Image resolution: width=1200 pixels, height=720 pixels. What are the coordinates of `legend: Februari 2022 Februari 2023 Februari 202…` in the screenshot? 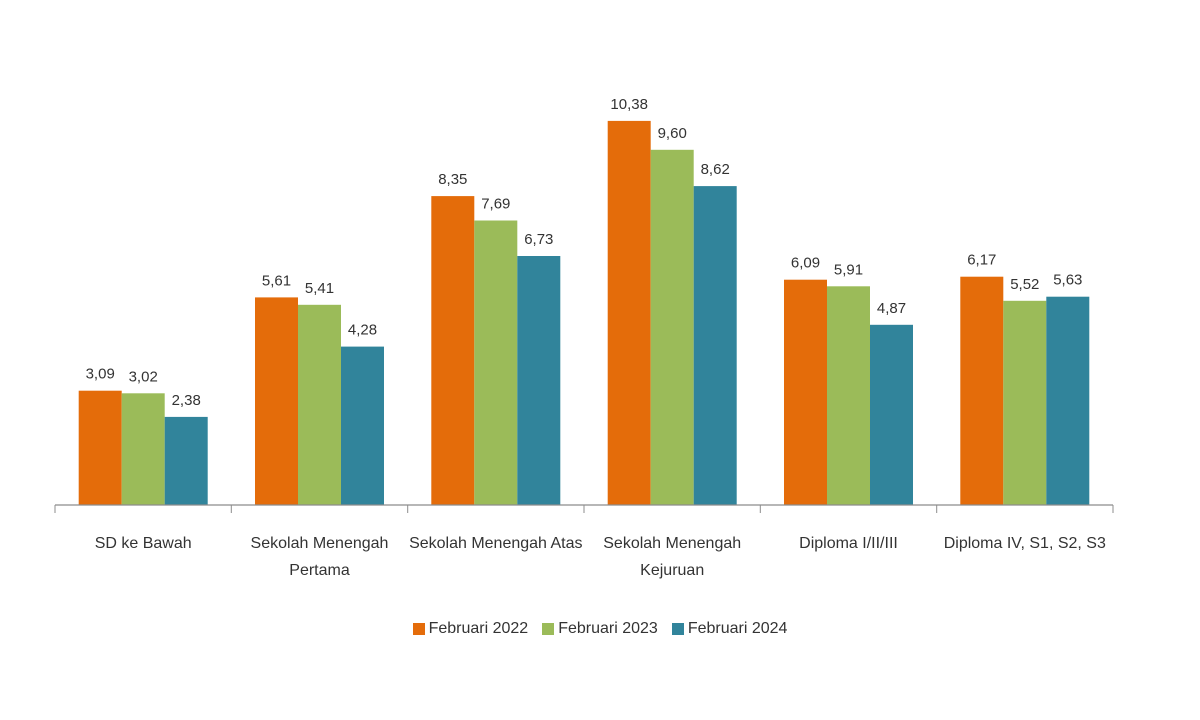 It's located at (600, 629).